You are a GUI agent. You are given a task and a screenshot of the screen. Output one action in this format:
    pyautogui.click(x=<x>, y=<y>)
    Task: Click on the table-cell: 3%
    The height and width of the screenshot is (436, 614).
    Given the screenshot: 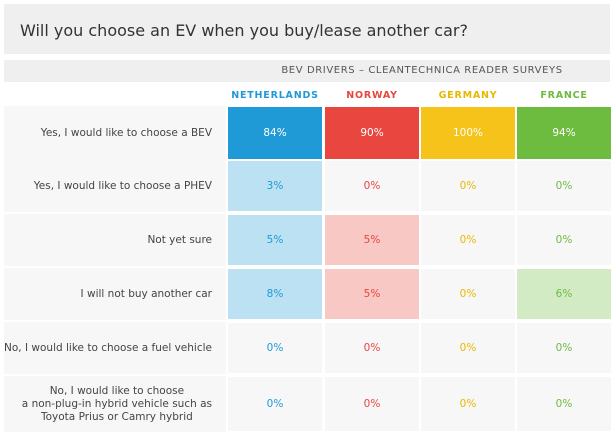 What is the action you would take?
    pyautogui.click(x=275, y=186)
    